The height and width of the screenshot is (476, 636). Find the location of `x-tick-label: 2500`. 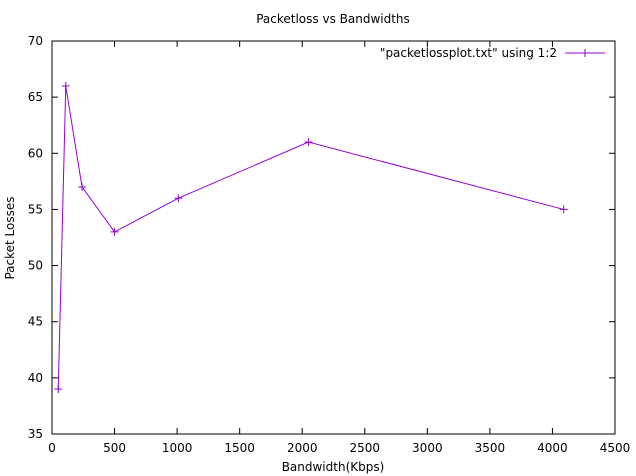

x-tick-label: 2500 is located at coordinates (365, 448).